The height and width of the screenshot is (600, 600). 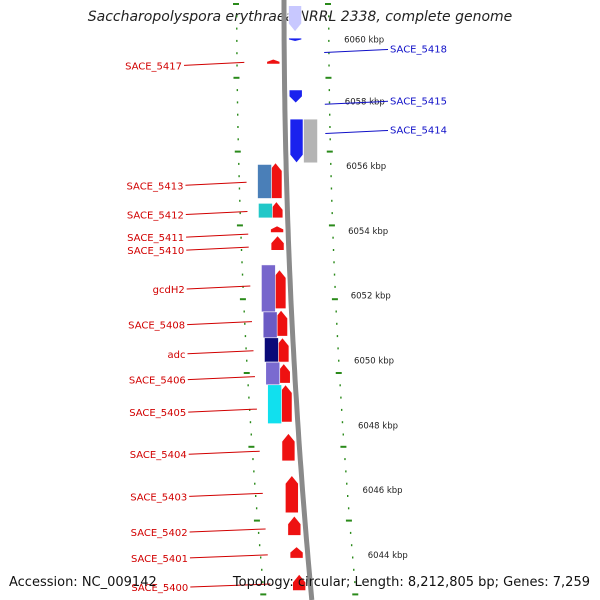 I want to click on scale-label: 6056 kbp, so click(x=366, y=167).